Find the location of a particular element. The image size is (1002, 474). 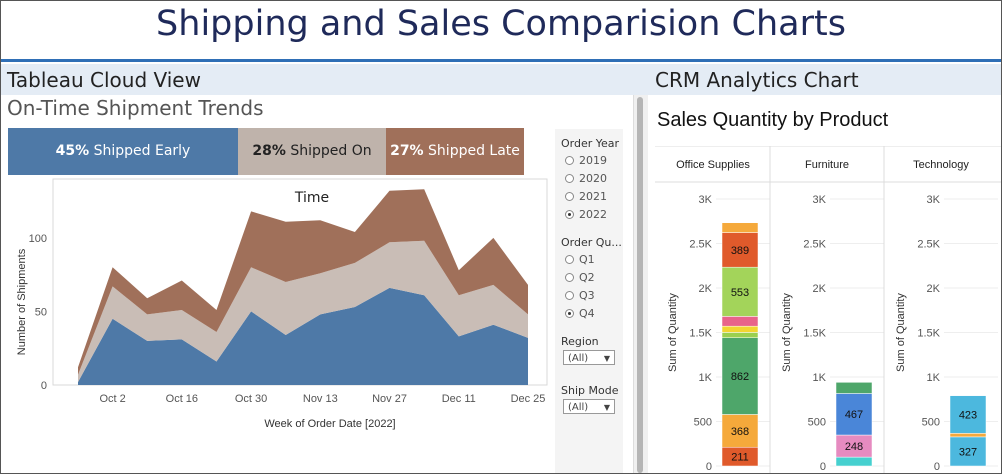

area-series-early is located at coordinates (303, 336).